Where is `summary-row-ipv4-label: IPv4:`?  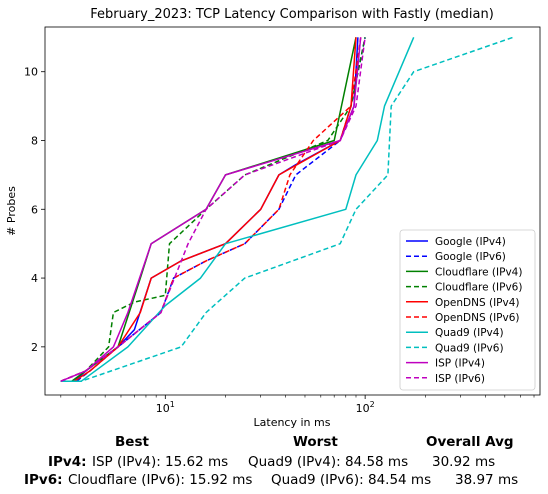
summary-row-ipv4-label: IPv4: is located at coordinates (67, 462).